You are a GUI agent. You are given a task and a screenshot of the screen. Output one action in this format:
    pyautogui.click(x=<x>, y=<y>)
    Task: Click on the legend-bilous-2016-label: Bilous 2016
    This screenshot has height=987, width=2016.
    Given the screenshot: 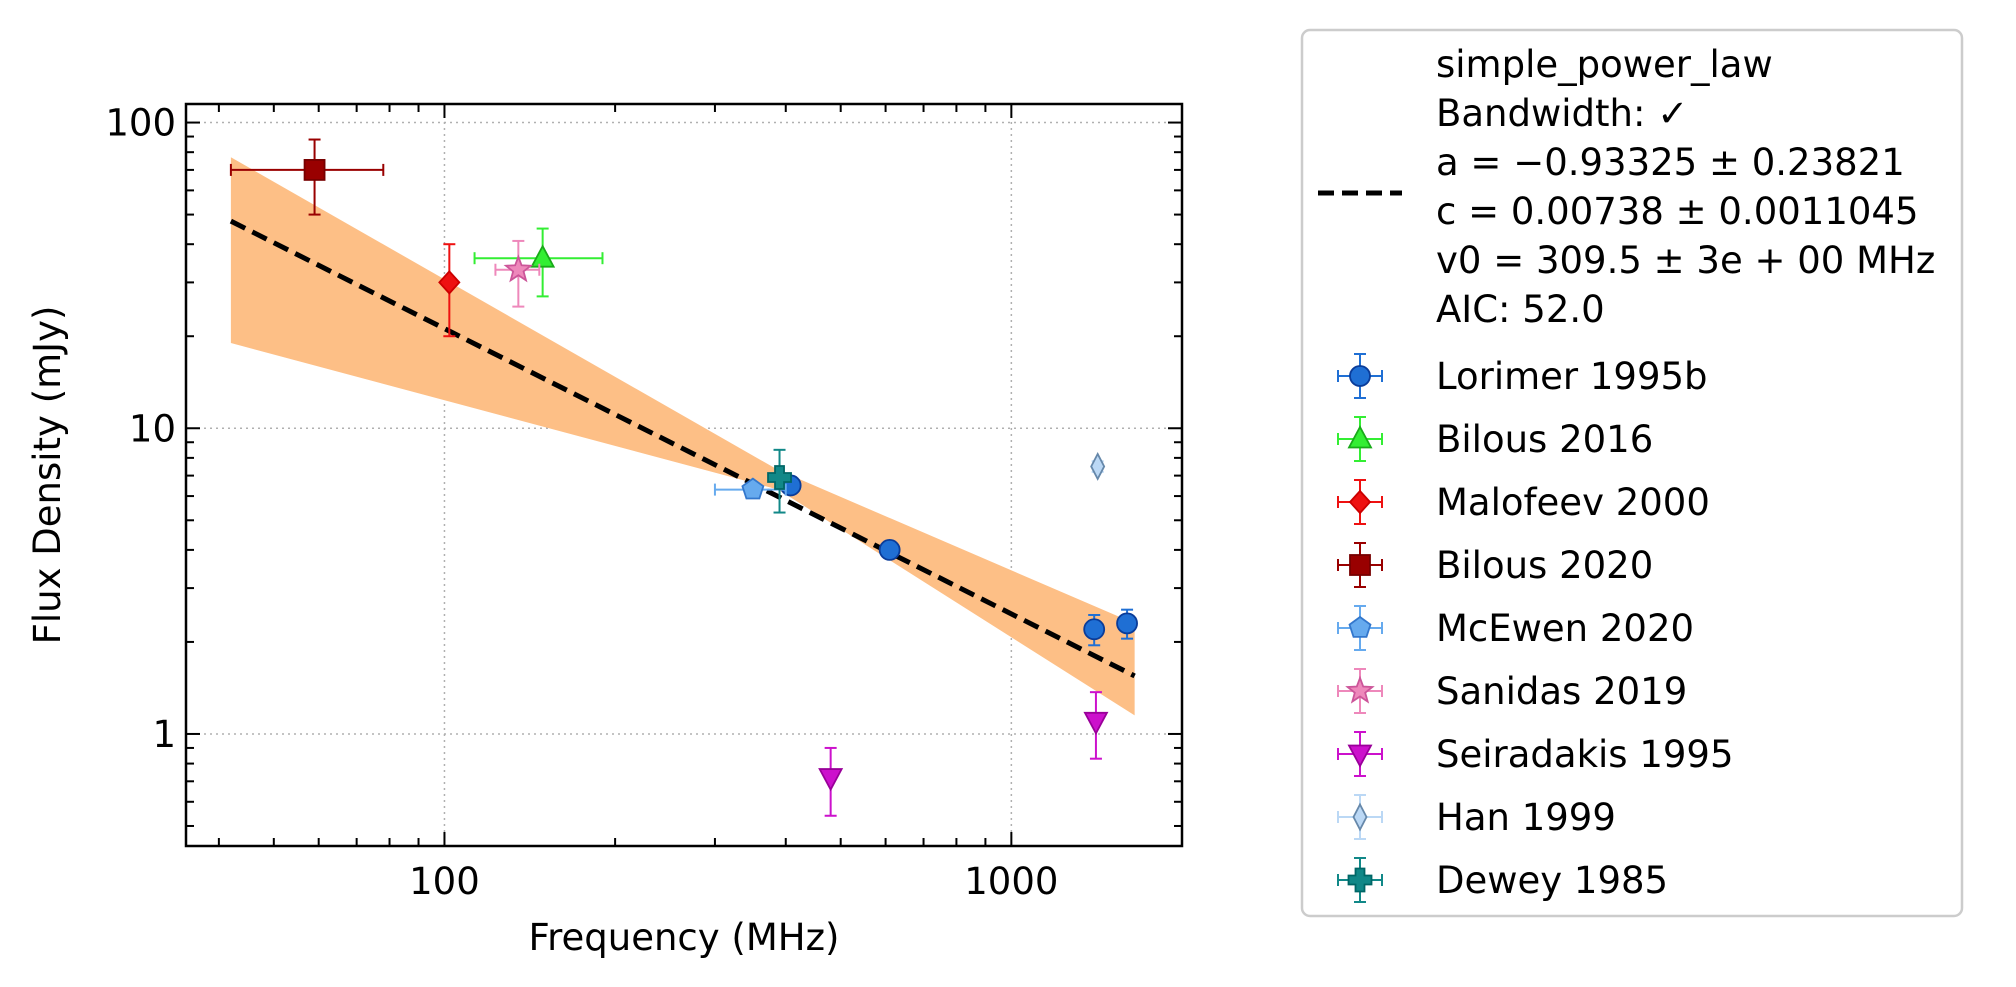 What is the action you would take?
    pyautogui.click(x=1544, y=439)
    